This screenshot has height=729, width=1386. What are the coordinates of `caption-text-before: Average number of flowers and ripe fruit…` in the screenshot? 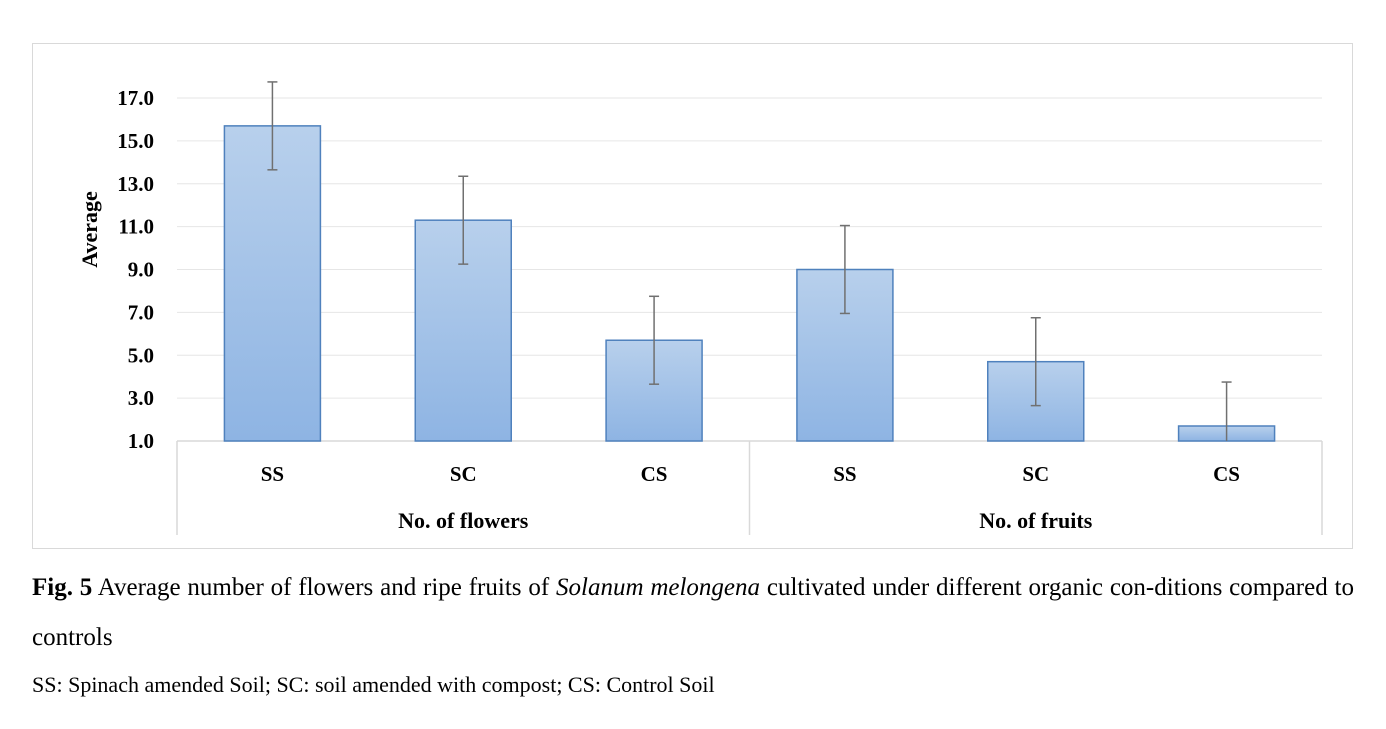 It's located at (324, 587).